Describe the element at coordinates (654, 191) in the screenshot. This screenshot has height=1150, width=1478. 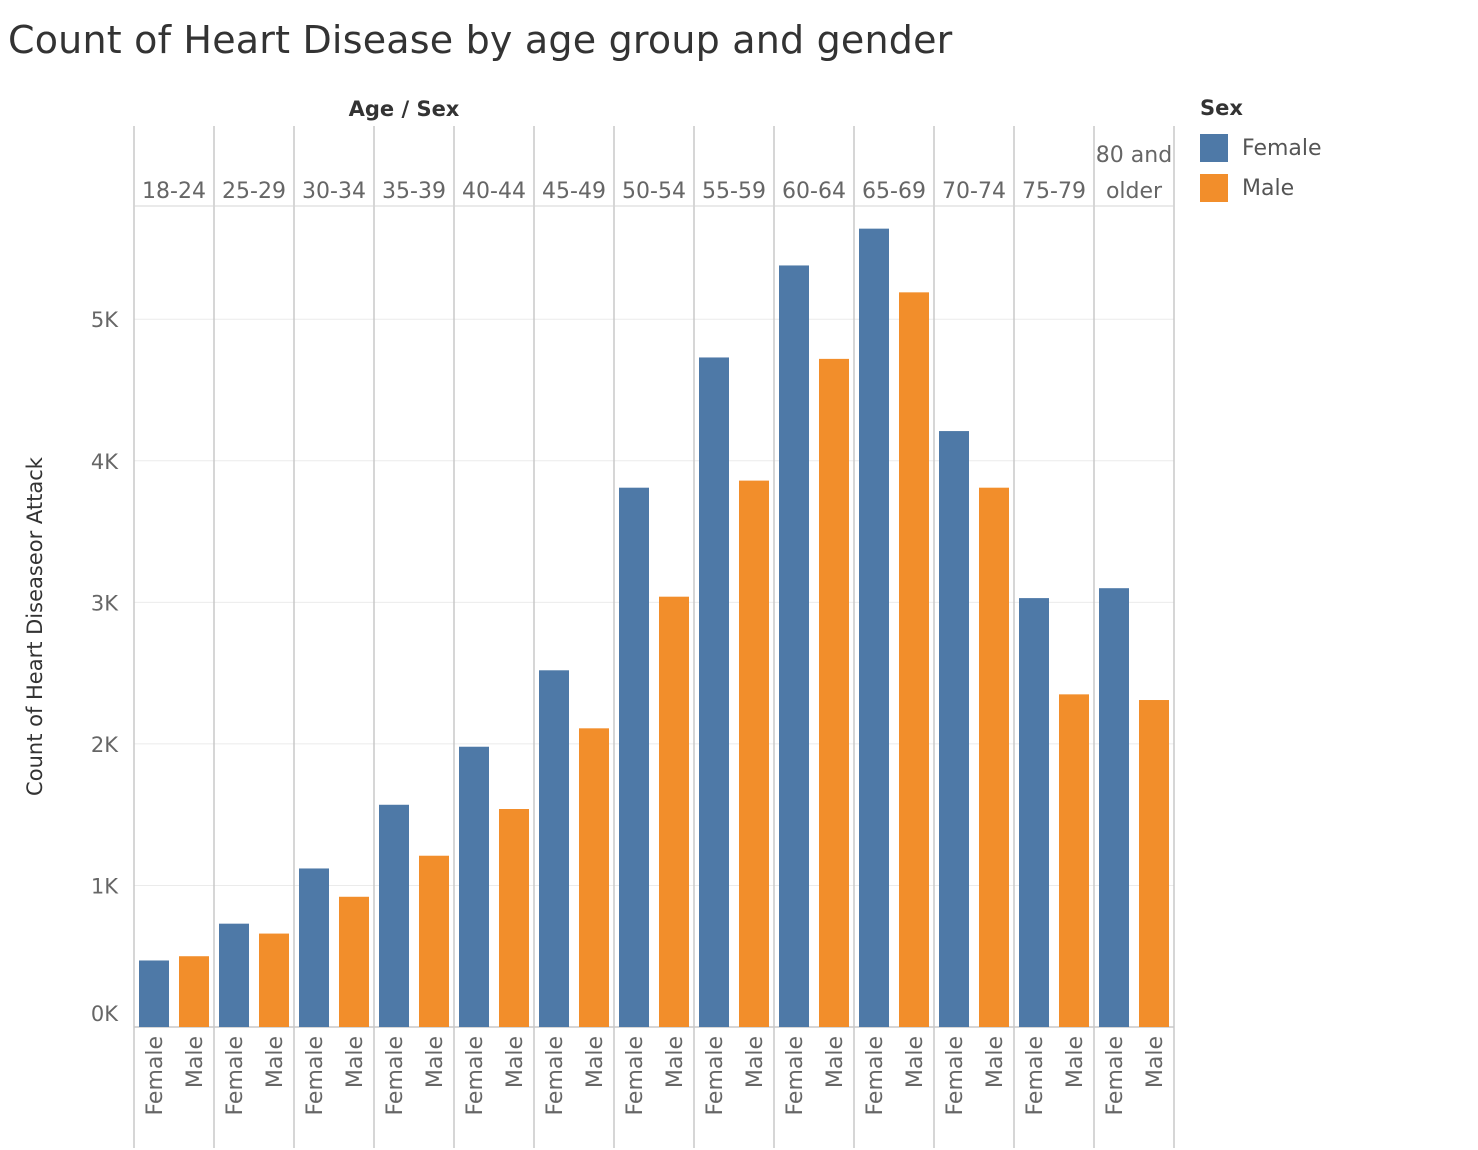
I see `category-label: 50-54` at that location.